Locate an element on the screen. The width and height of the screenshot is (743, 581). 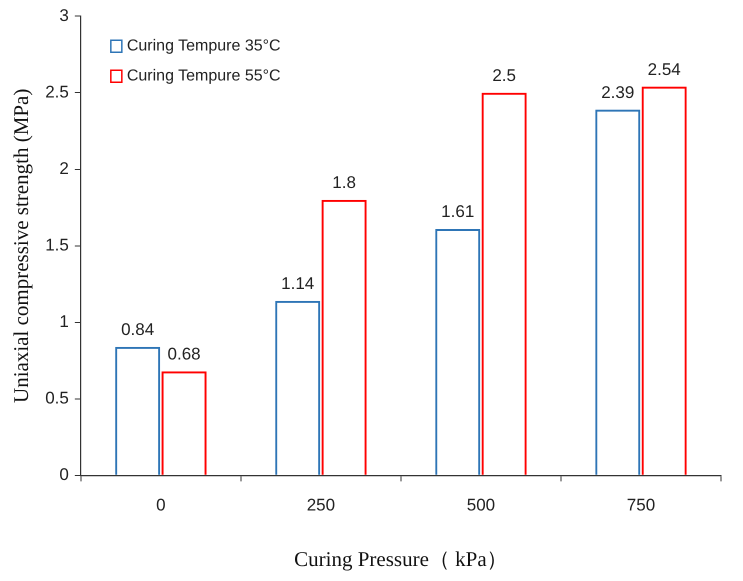
y-tick-label: 2.5 is located at coordinates (57, 92).